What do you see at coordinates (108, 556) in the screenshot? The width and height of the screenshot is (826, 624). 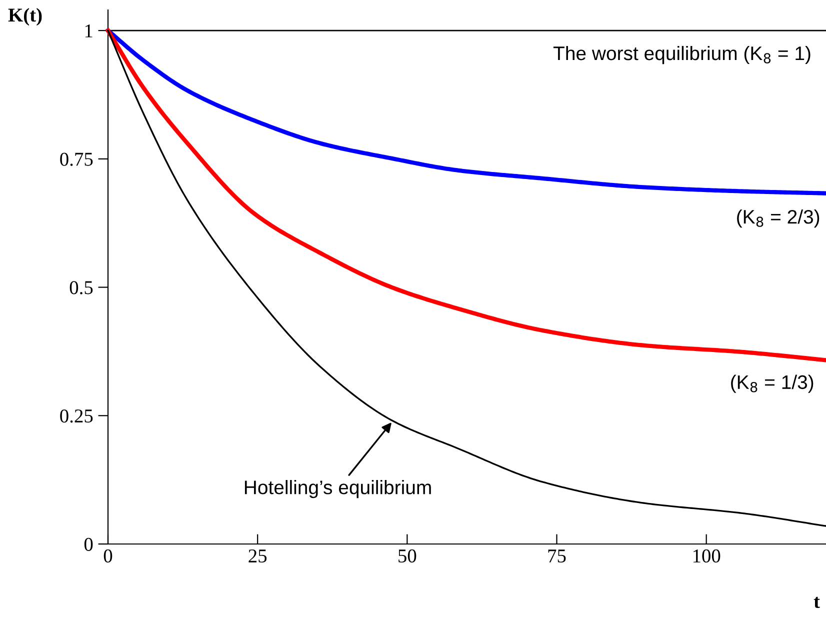 I see `x-tick-label: 0` at bounding box center [108, 556].